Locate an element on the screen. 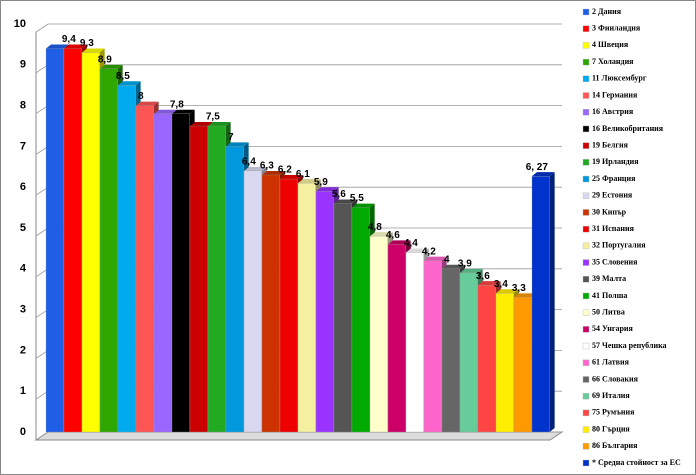 Image resolution: width=696 pixels, height=475 pixels. legend-label: 75 Румъния is located at coordinates (613, 412).